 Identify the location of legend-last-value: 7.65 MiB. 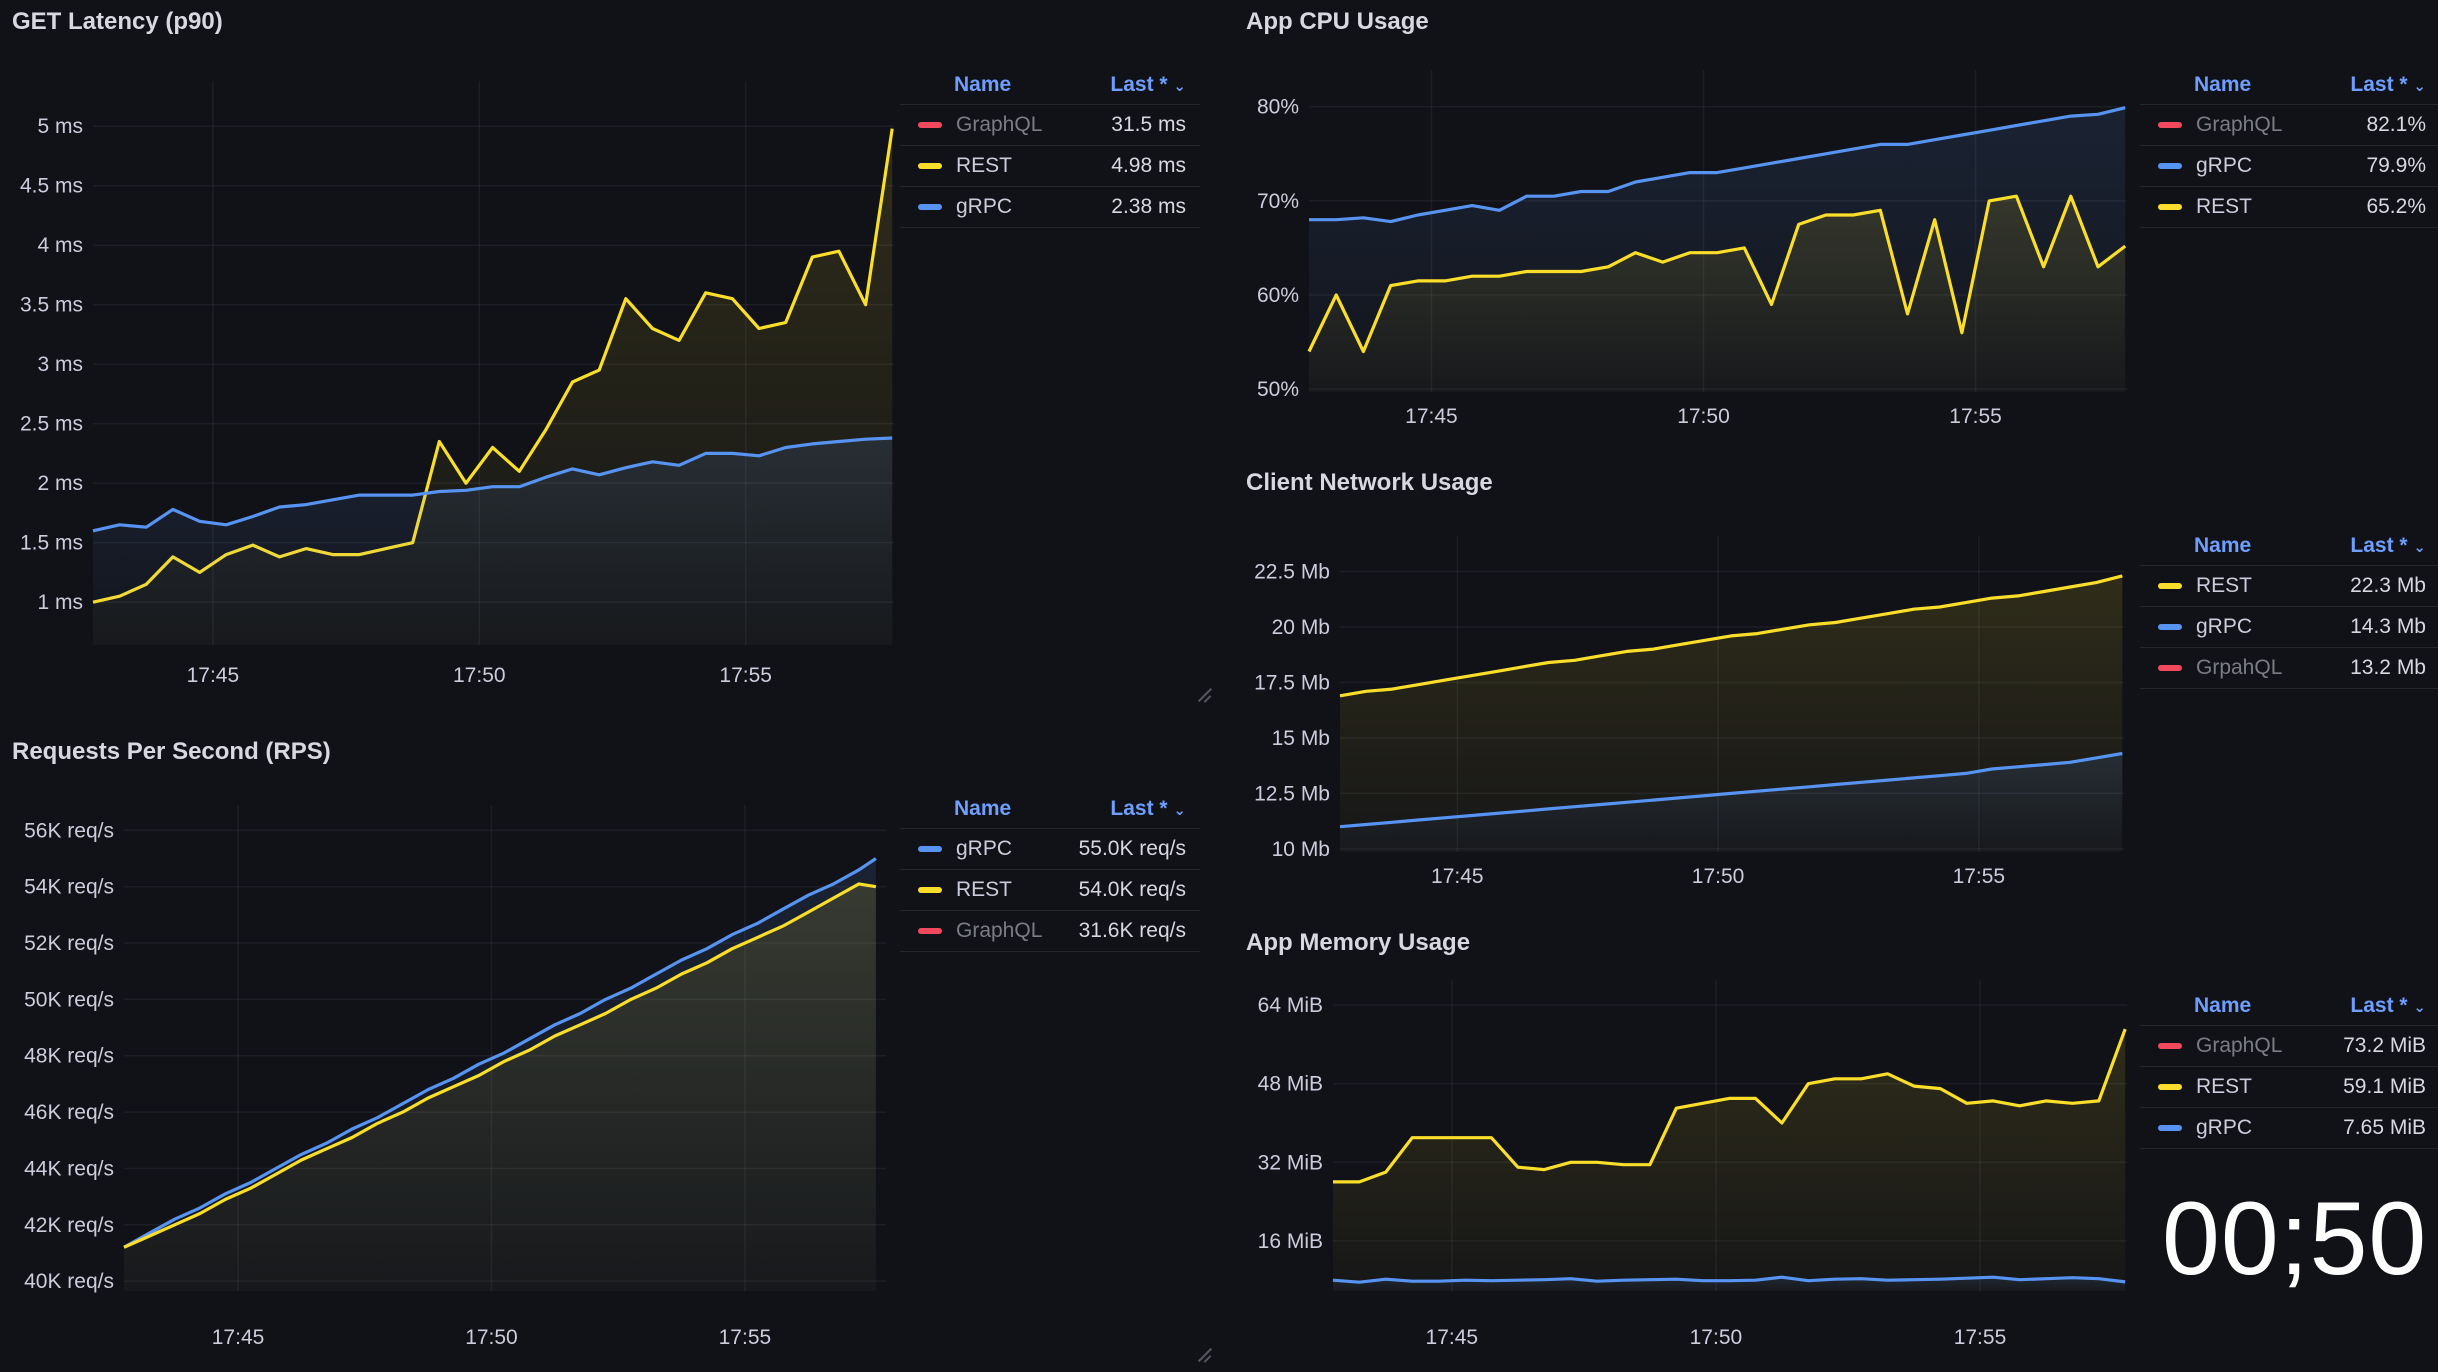
(2384, 1127).